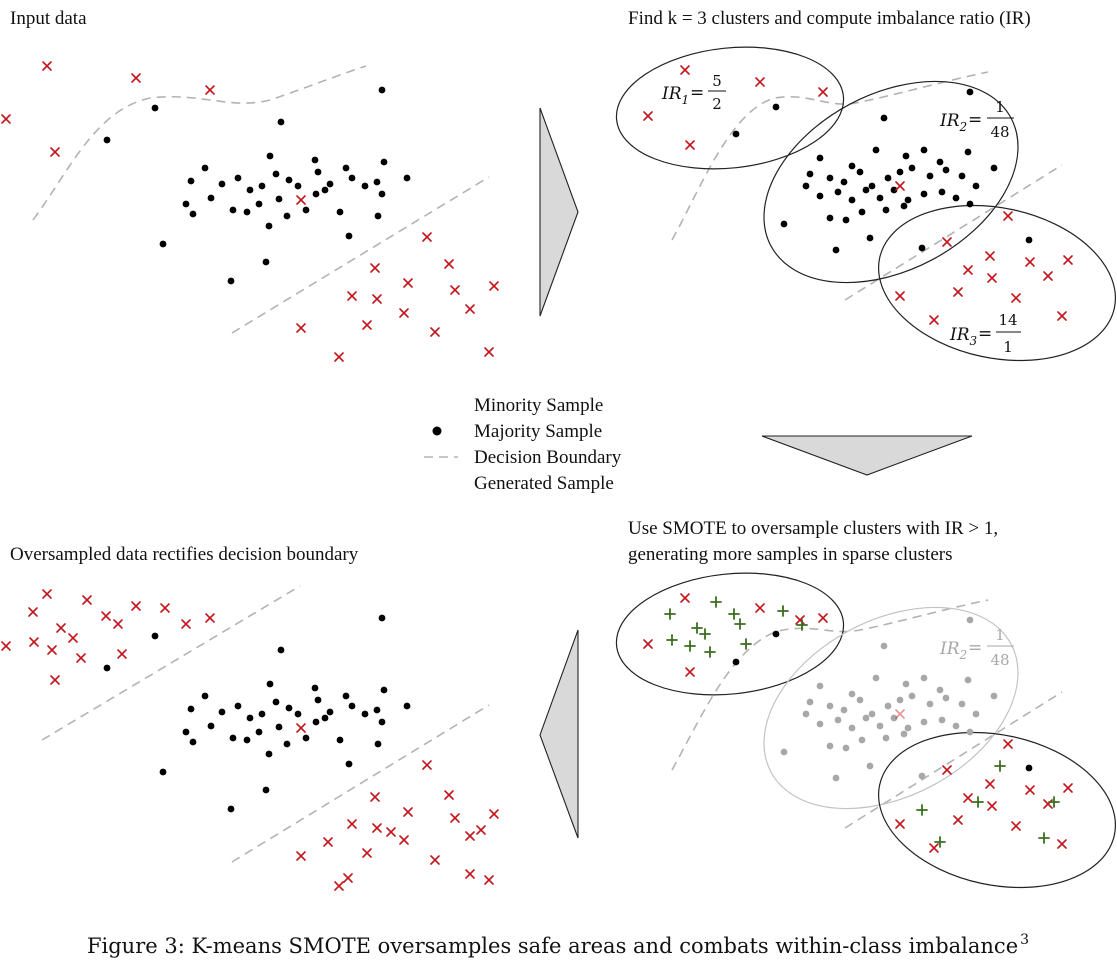 Image resolution: width=1117 pixels, height=974 pixels. What do you see at coordinates (538, 431) in the screenshot?
I see `legend-majority-label: Majority Sample` at bounding box center [538, 431].